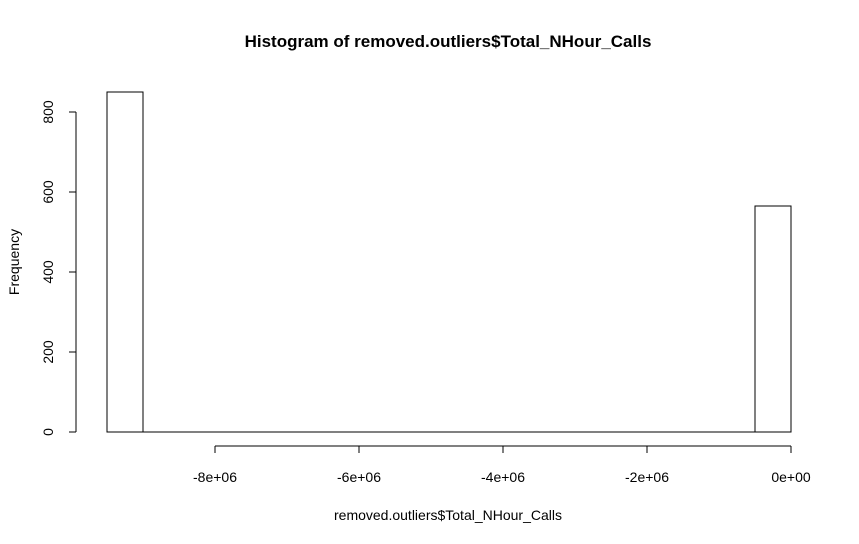 This screenshot has height=544, width=859. I want to click on x-tick-label: -4e+06, so click(503, 477).